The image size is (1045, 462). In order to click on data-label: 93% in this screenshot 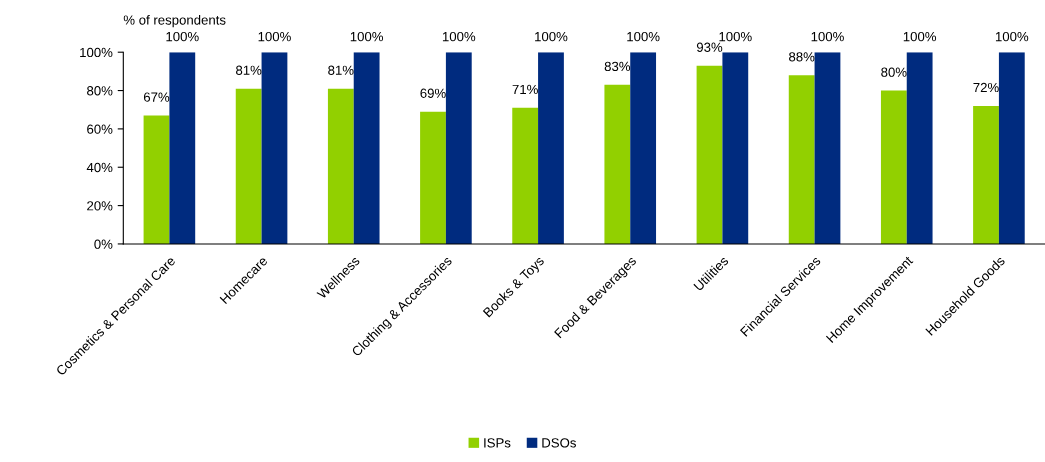, I will do `click(709, 47)`.